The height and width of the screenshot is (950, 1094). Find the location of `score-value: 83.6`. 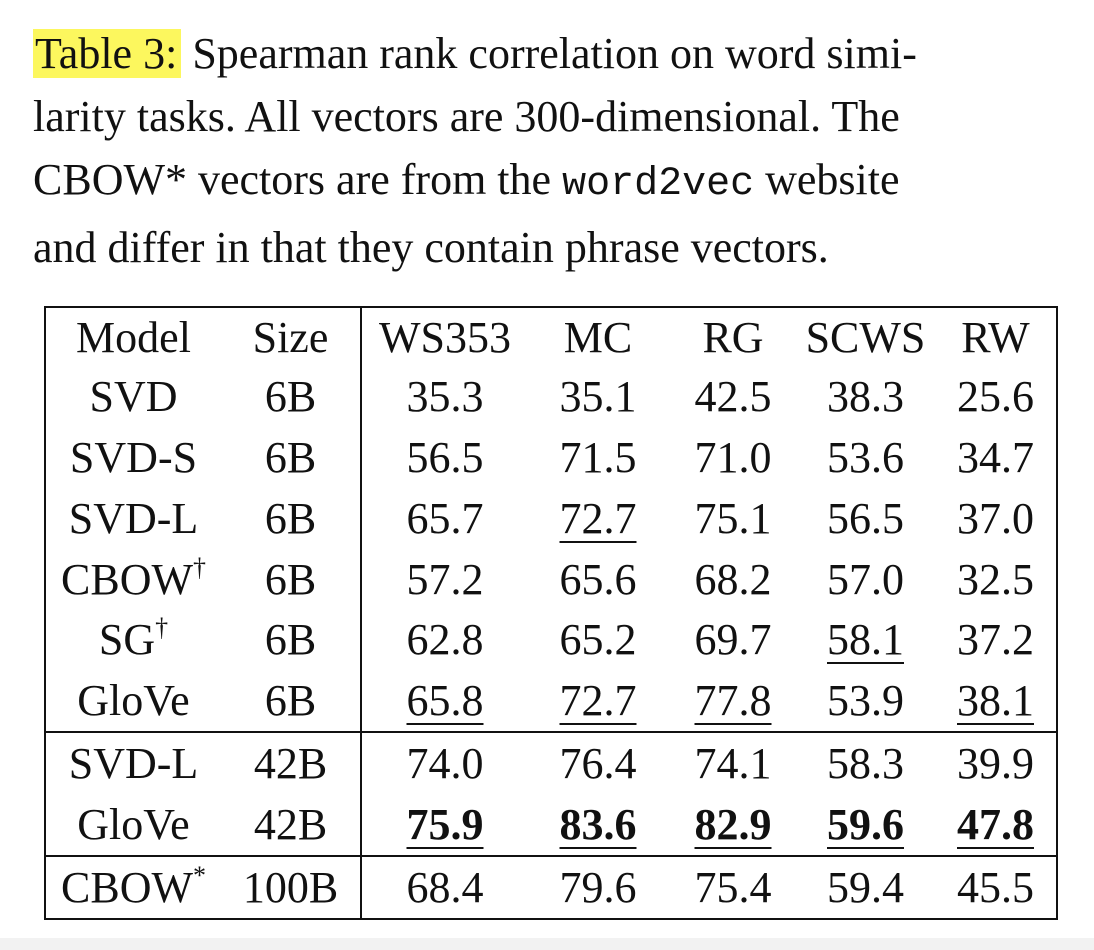

score-value: 83.6 is located at coordinates (598, 825).